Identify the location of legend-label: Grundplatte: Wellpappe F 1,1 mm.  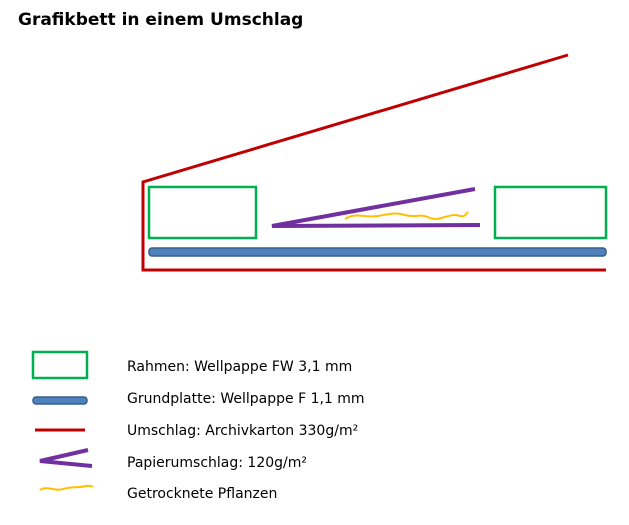
(246, 399).